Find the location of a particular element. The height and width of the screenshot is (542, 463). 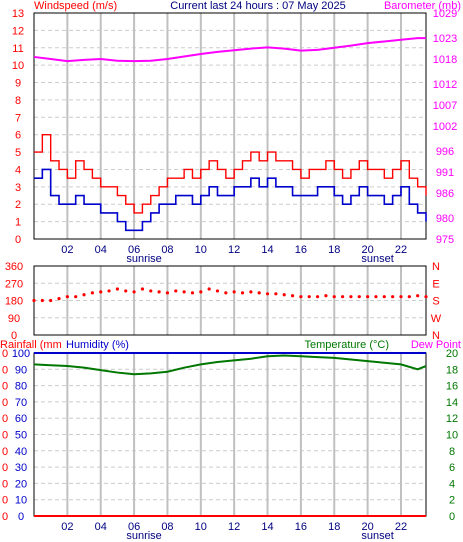

barometer-tick-label: 991 is located at coordinates (445, 173).